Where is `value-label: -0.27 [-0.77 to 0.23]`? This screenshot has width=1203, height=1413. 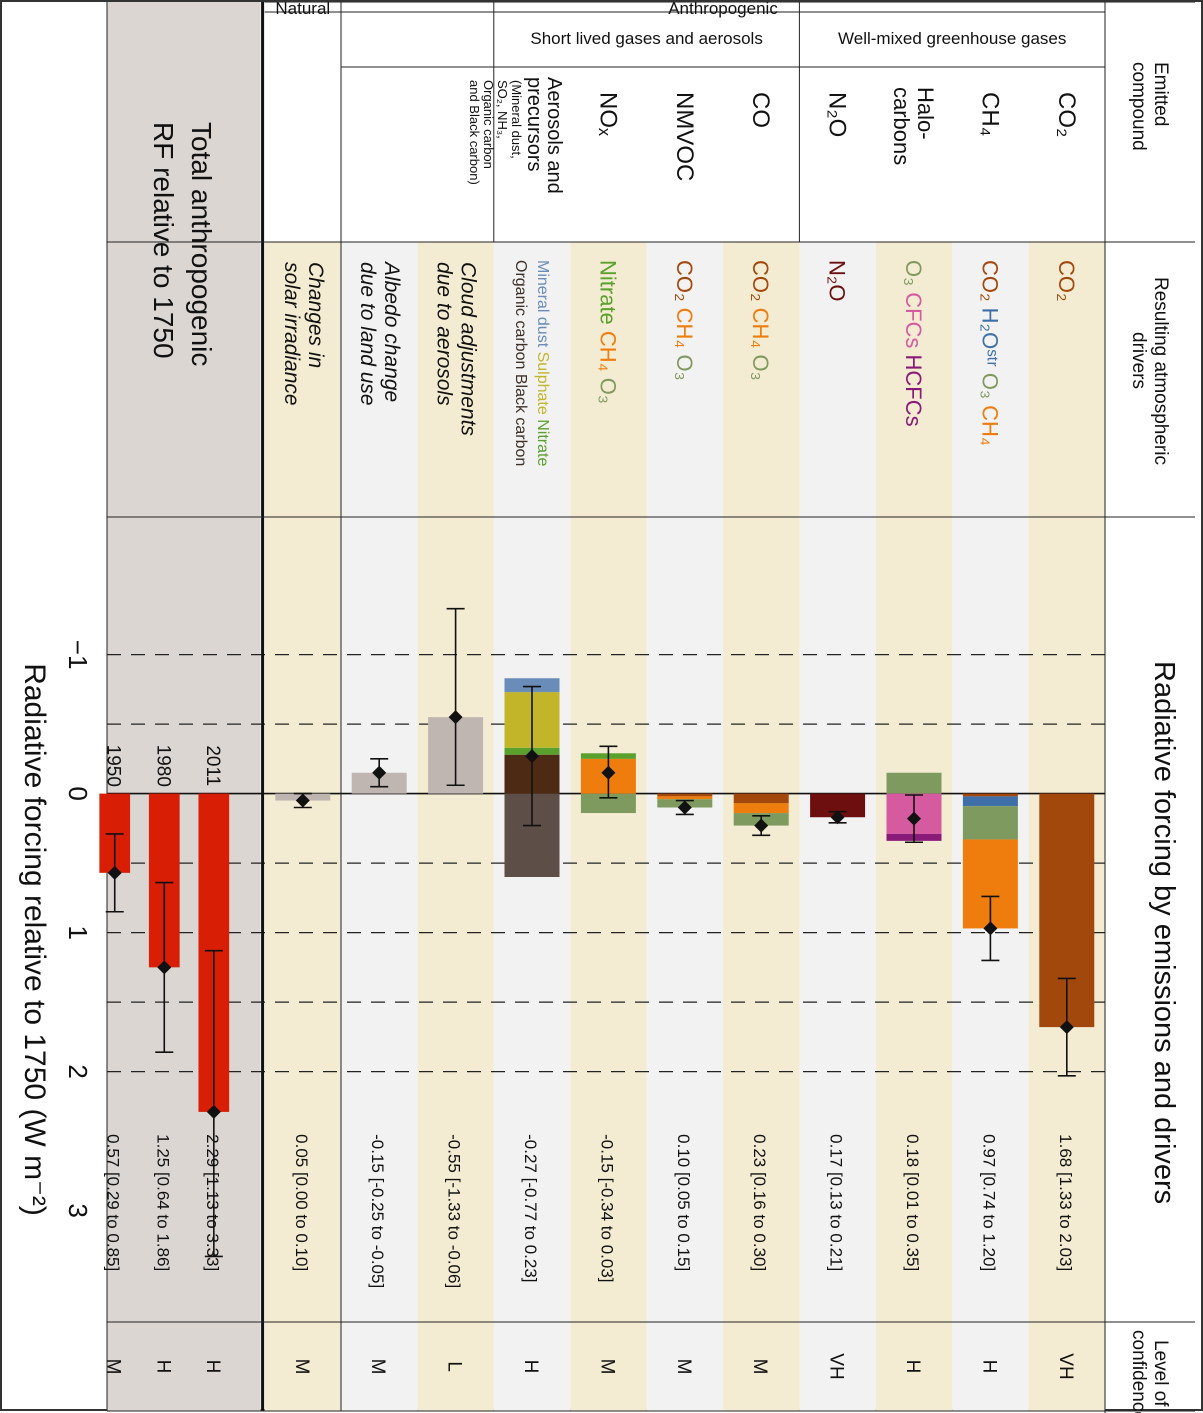
value-label: -0.27 [-0.77 to 0.23] is located at coordinates (530, 1208).